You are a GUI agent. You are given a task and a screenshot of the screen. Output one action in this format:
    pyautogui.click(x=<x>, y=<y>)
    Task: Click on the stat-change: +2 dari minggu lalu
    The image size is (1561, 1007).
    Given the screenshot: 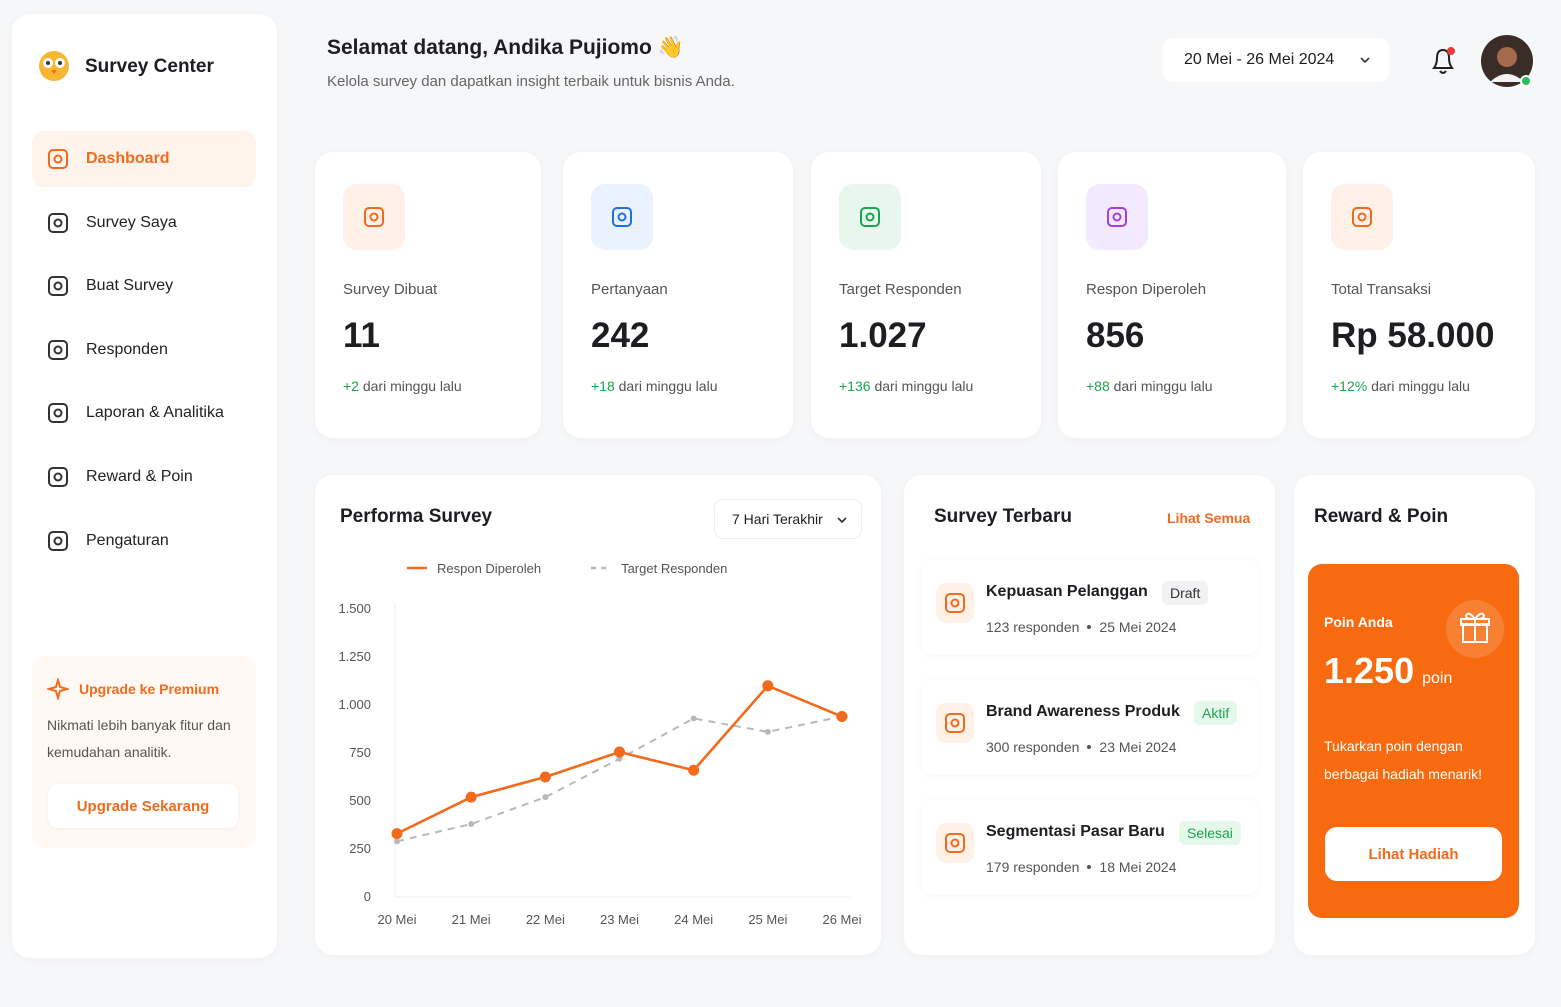 What is the action you would take?
    pyautogui.click(x=402, y=386)
    